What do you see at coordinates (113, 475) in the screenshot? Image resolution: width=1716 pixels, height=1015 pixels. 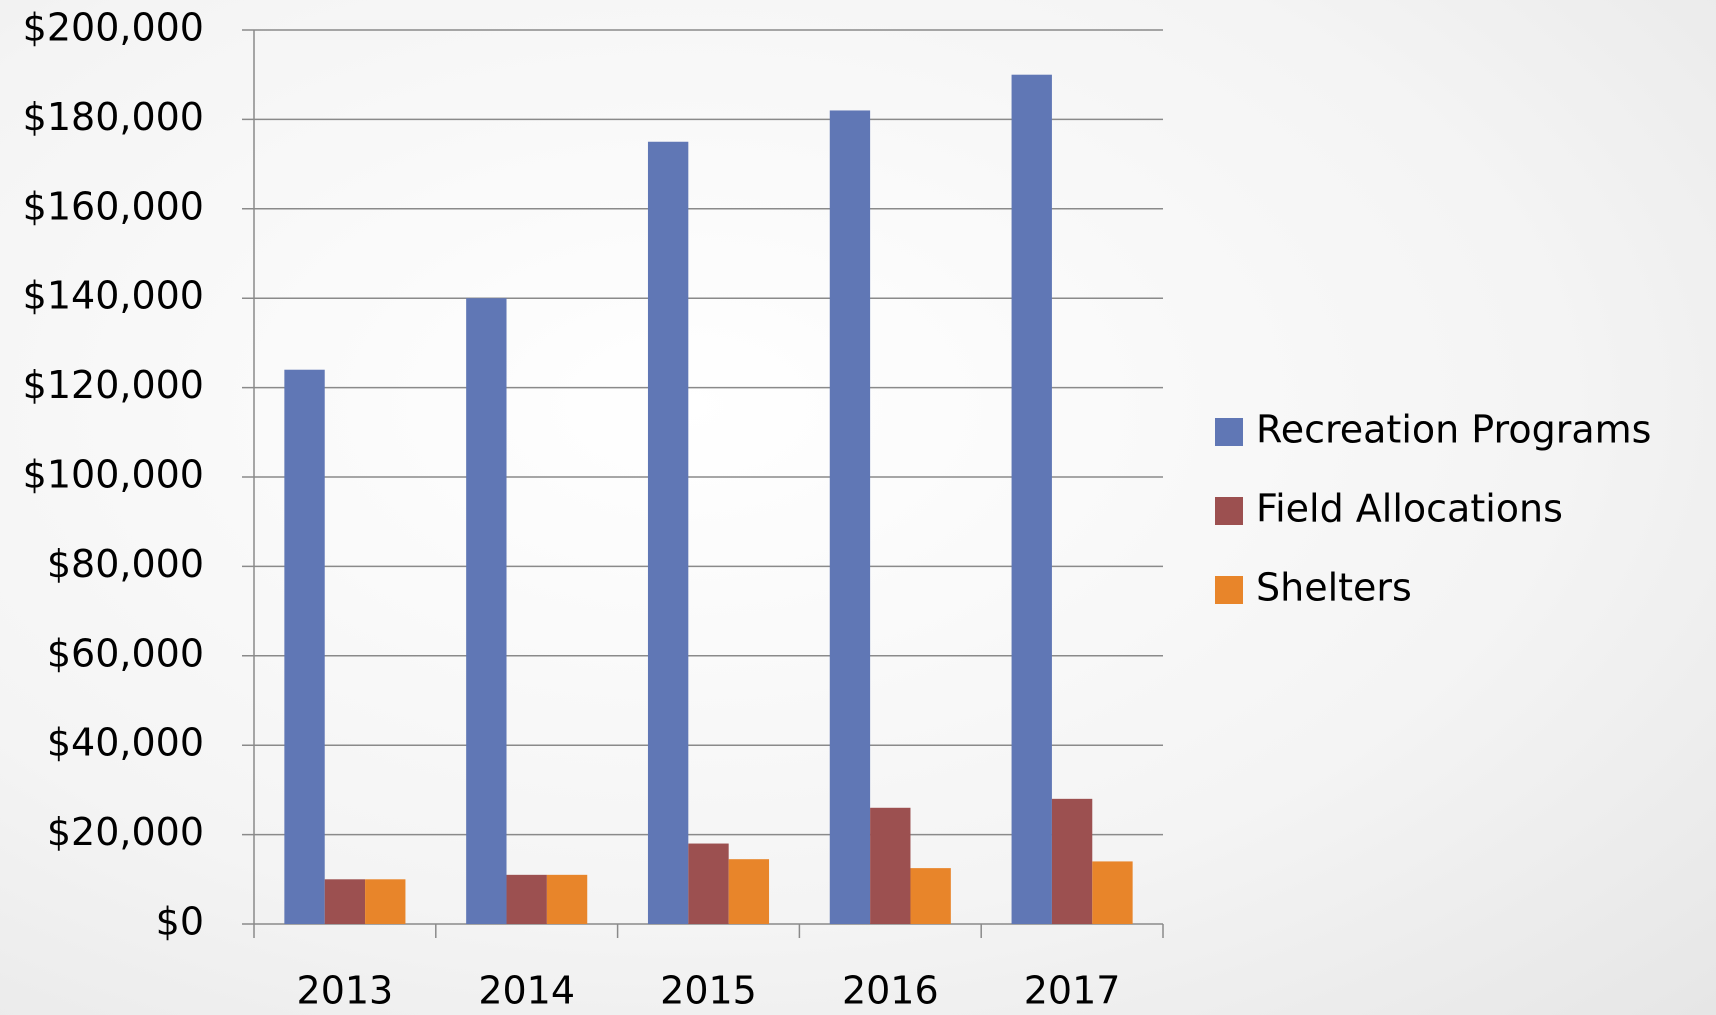 I see `y-tick-label: $100,000` at bounding box center [113, 475].